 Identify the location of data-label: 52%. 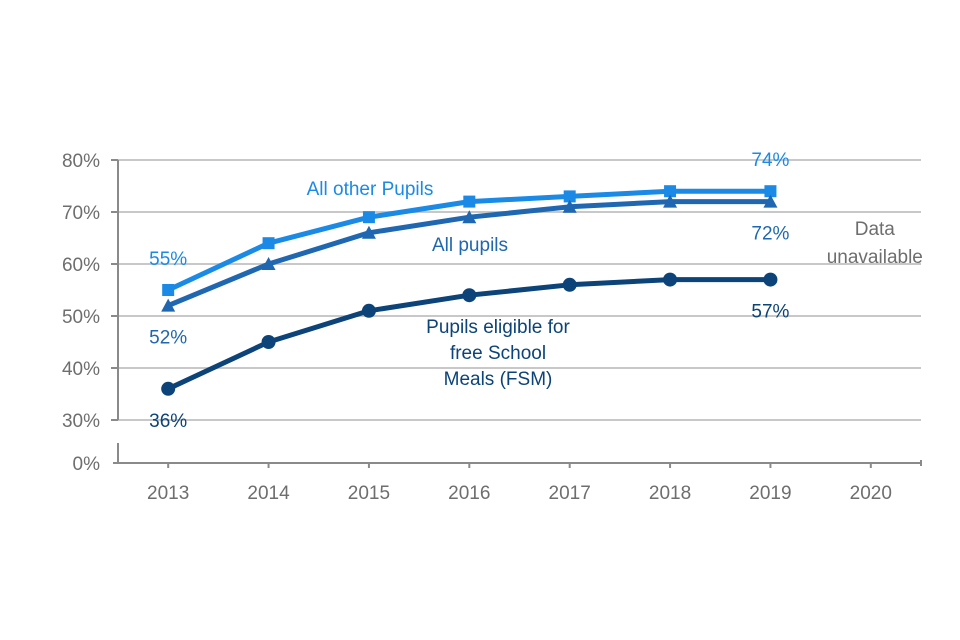
(168, 338).